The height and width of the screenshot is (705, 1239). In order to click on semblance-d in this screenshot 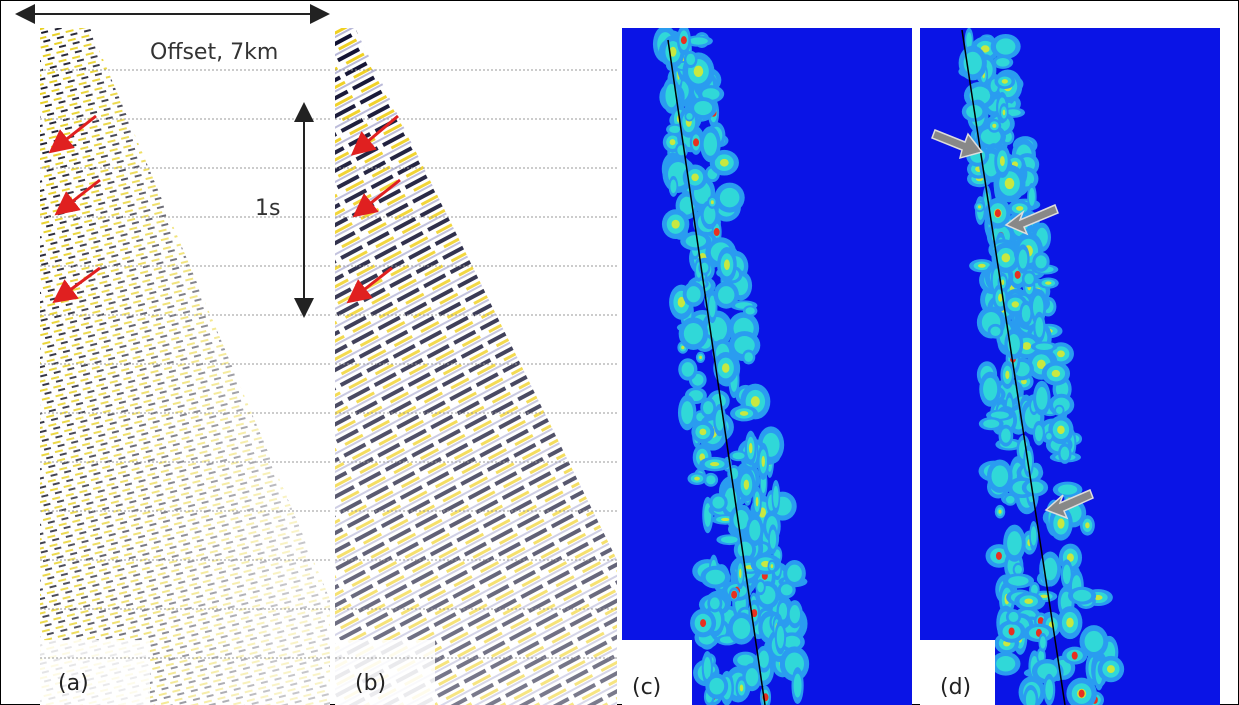, I will do `click(1041, 366)`.